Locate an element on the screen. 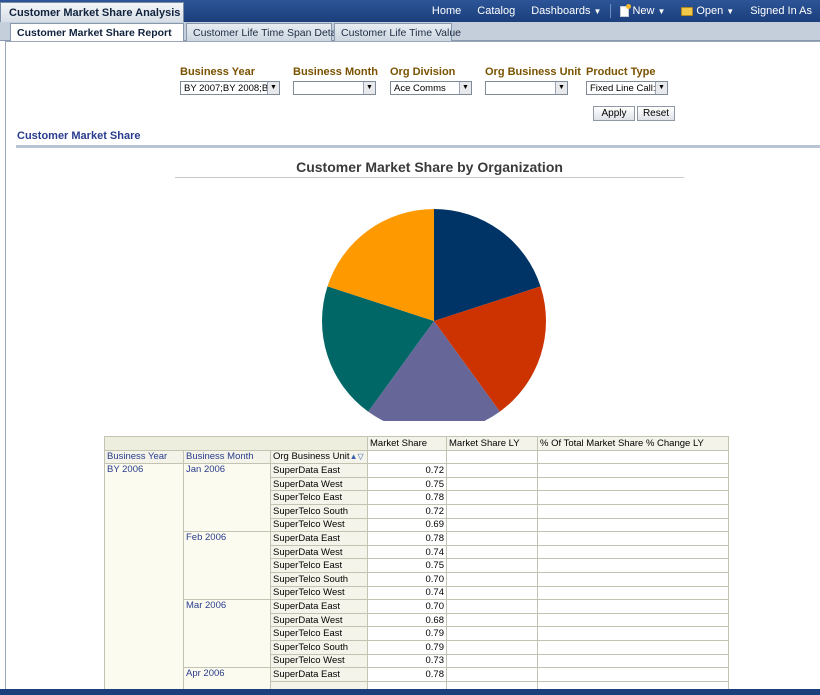  app-title: Customer Market Share Analysis is located at coordinates (92, 12).